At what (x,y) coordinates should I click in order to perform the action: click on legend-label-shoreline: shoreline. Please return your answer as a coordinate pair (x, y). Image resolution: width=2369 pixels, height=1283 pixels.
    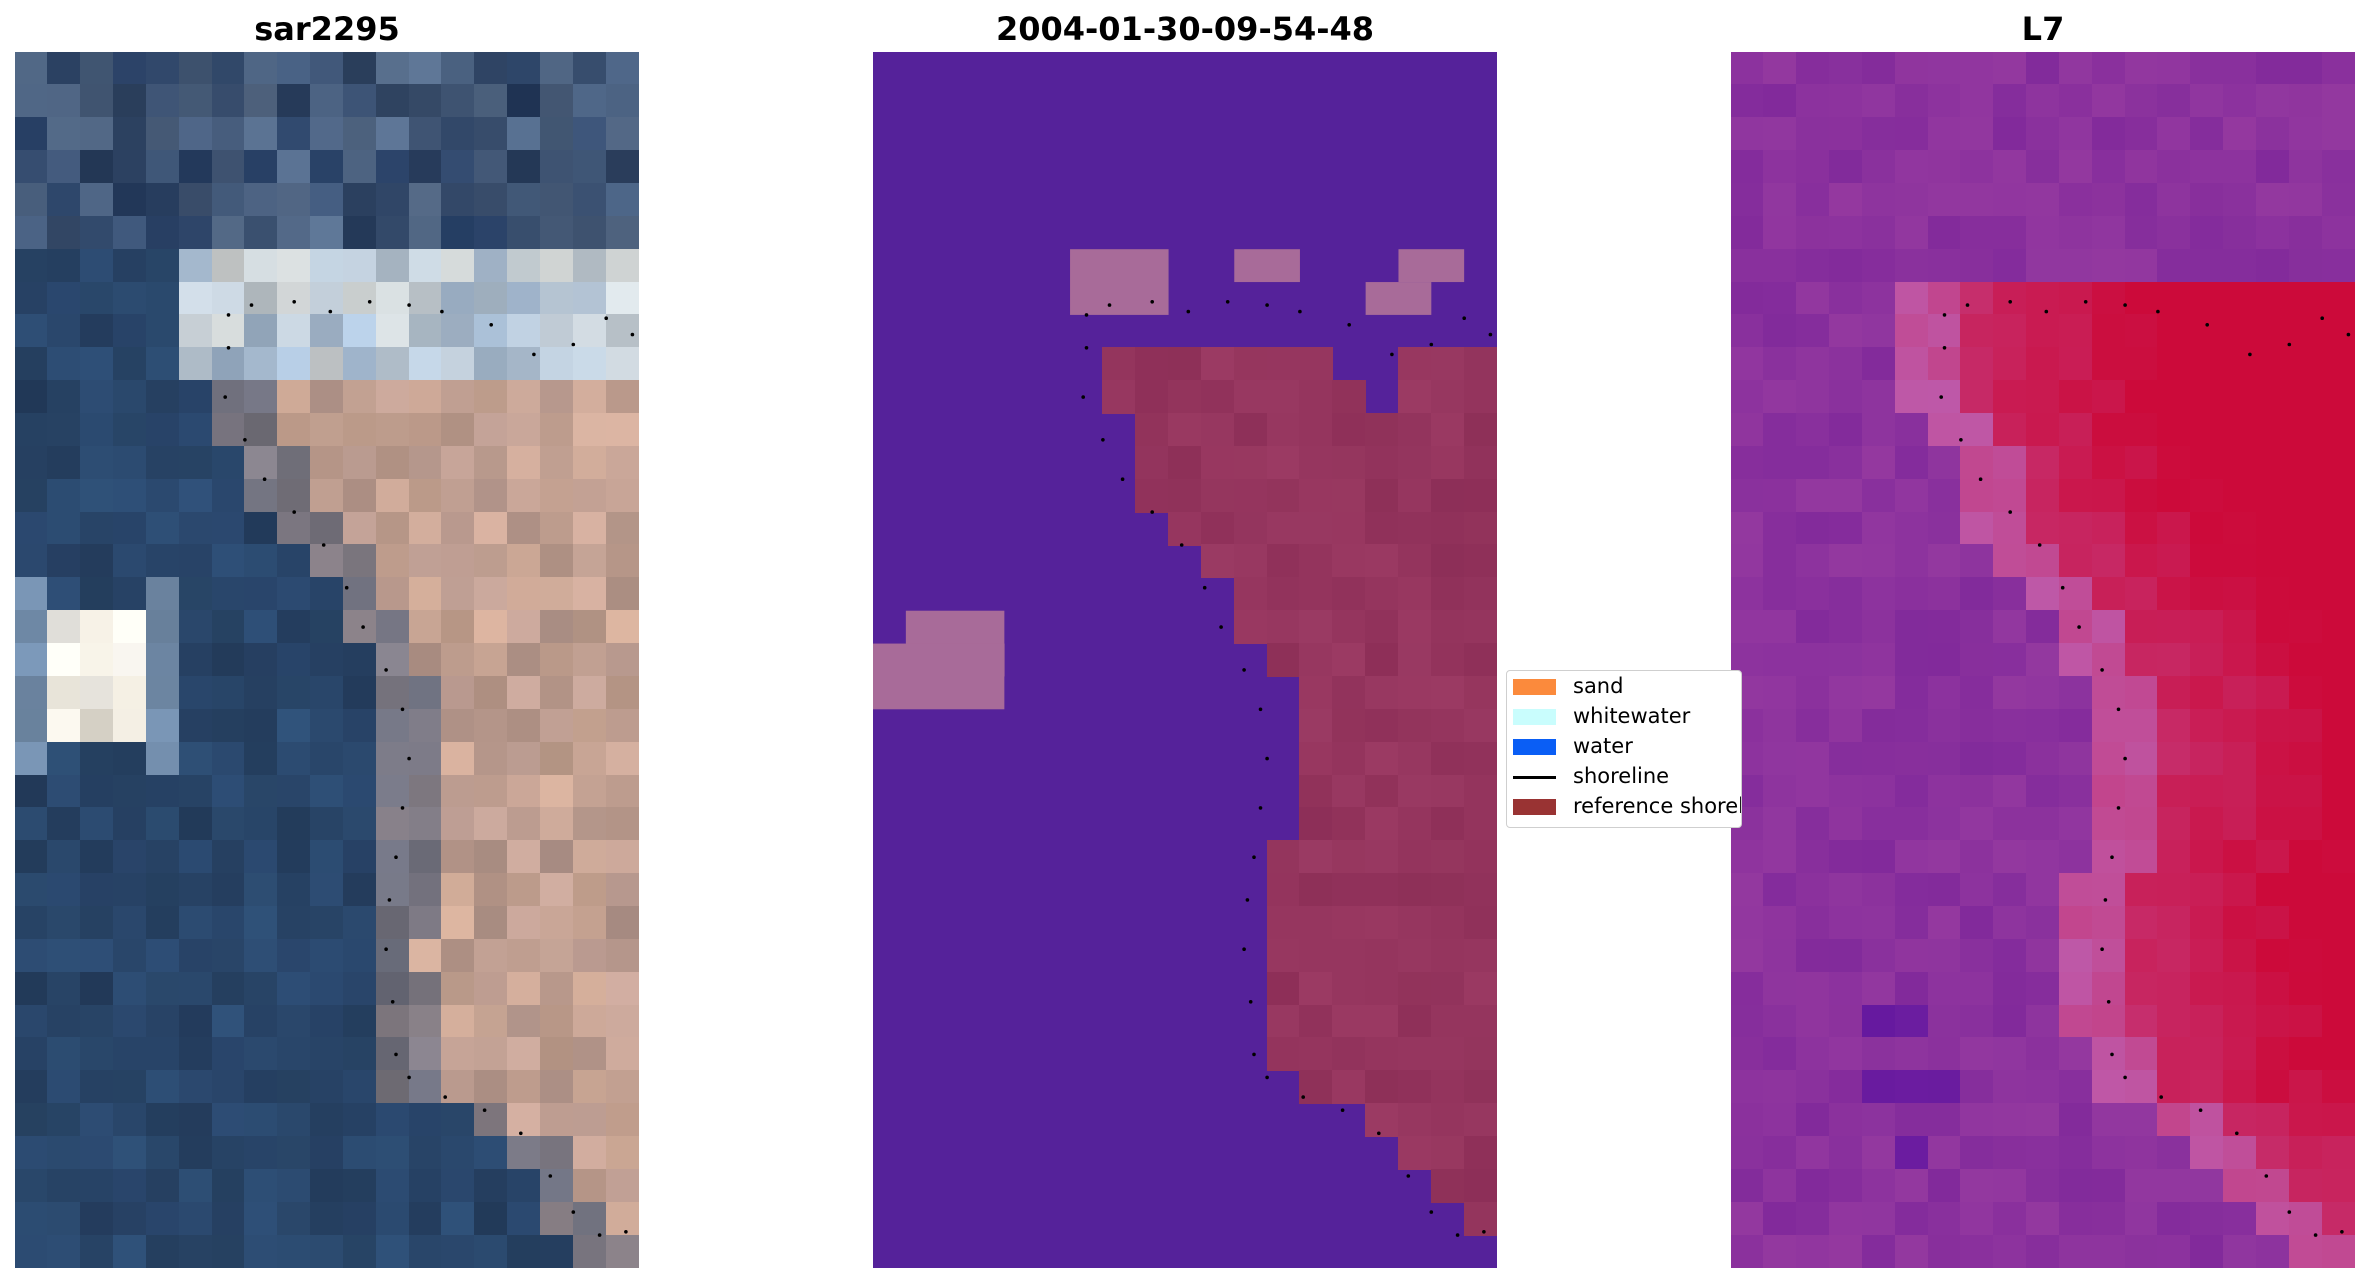
    Looking at the image, I should click on (1621, 776).